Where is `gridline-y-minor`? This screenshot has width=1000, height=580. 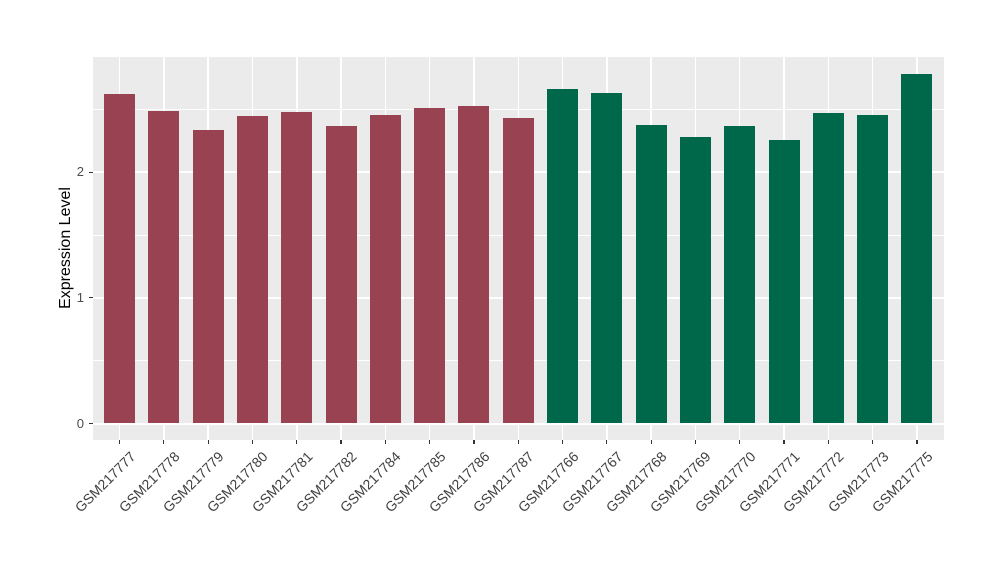 gridline-y-minor is located at coordinates (518, 109).